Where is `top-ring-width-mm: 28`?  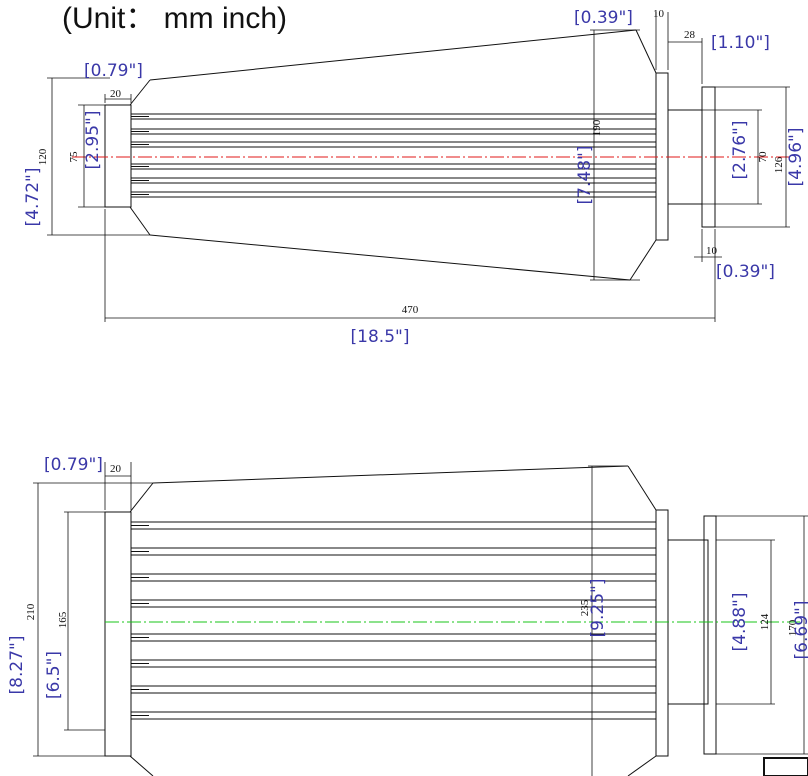 top-ring-width-mm: 28 is located at coordinates (690, 35).